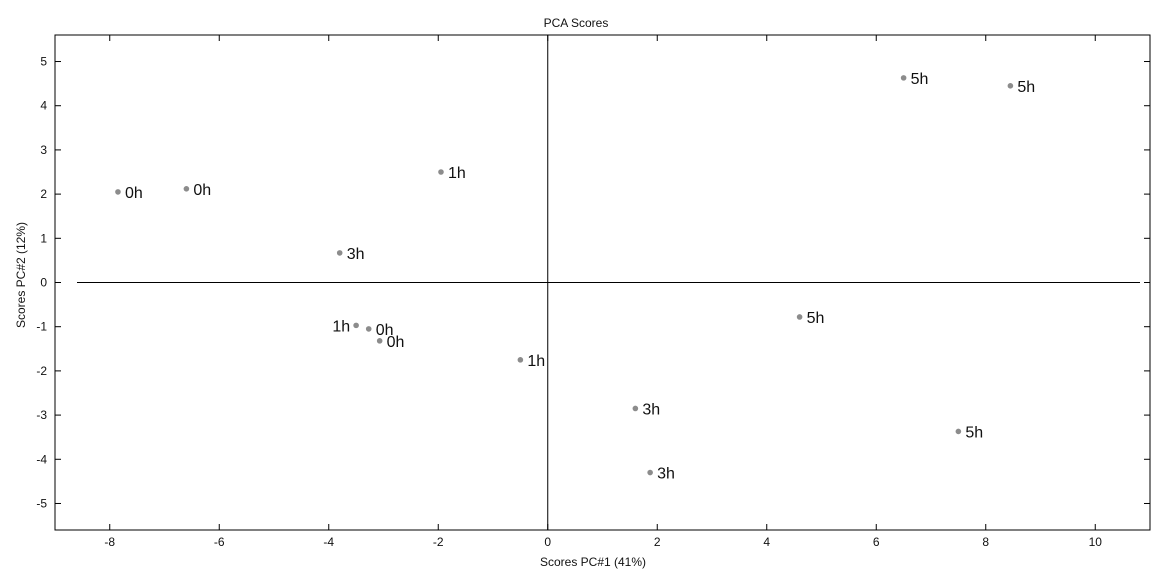 The image size is (1152, 570). I want to click on x-tick-label: -6, so click(219, 542).